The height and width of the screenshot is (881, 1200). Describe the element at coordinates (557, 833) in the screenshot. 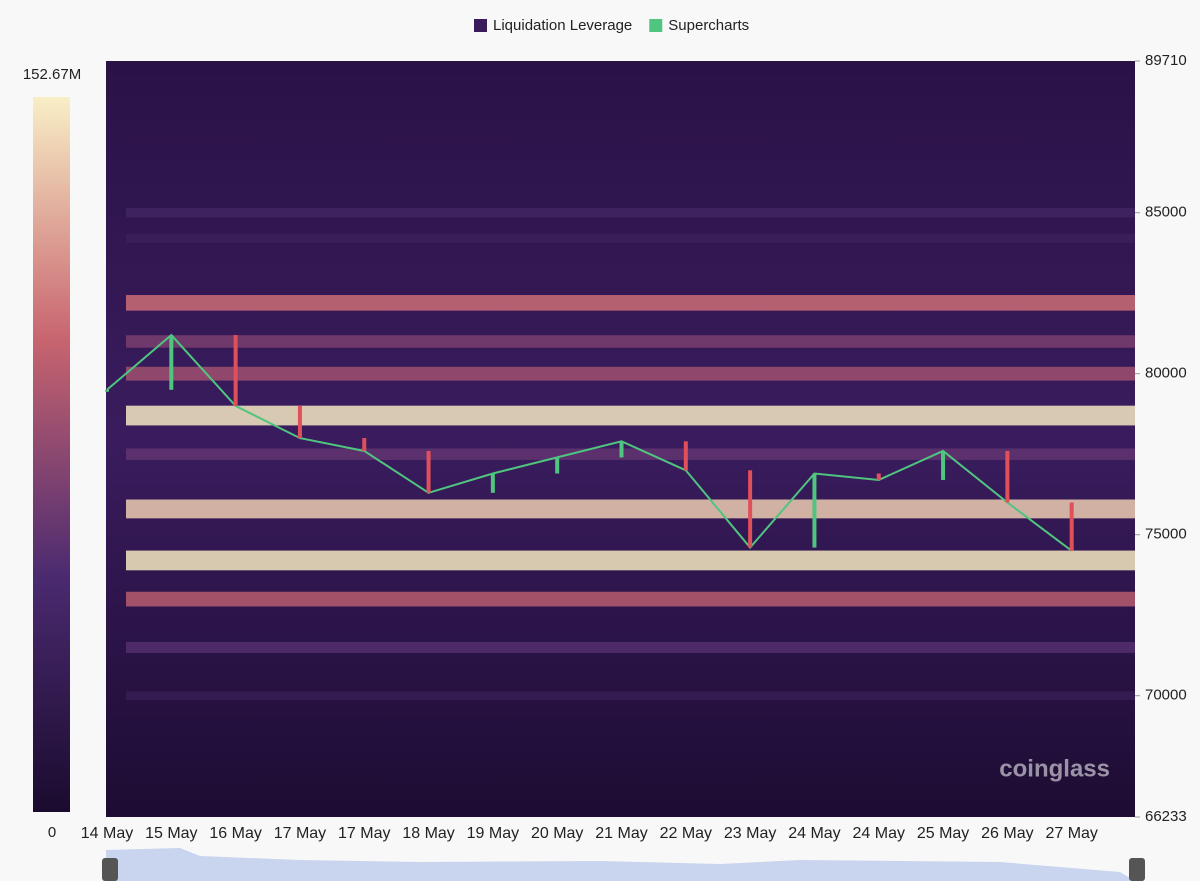

I see `x-tick-label: 20 May` at that location.